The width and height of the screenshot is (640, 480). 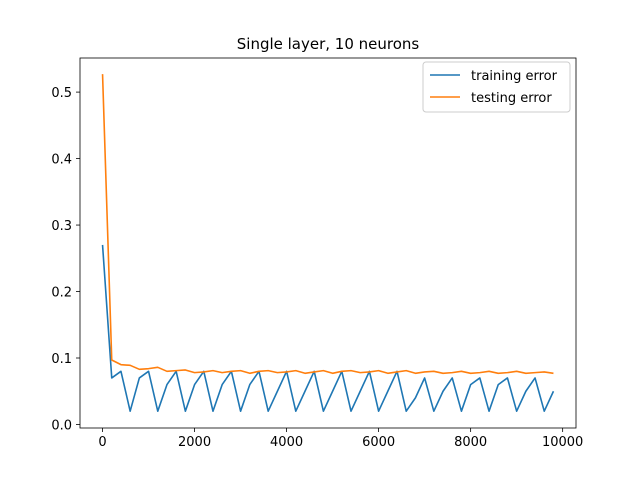 I want to click on legend: training error testing error, so click(x=496, y=87).